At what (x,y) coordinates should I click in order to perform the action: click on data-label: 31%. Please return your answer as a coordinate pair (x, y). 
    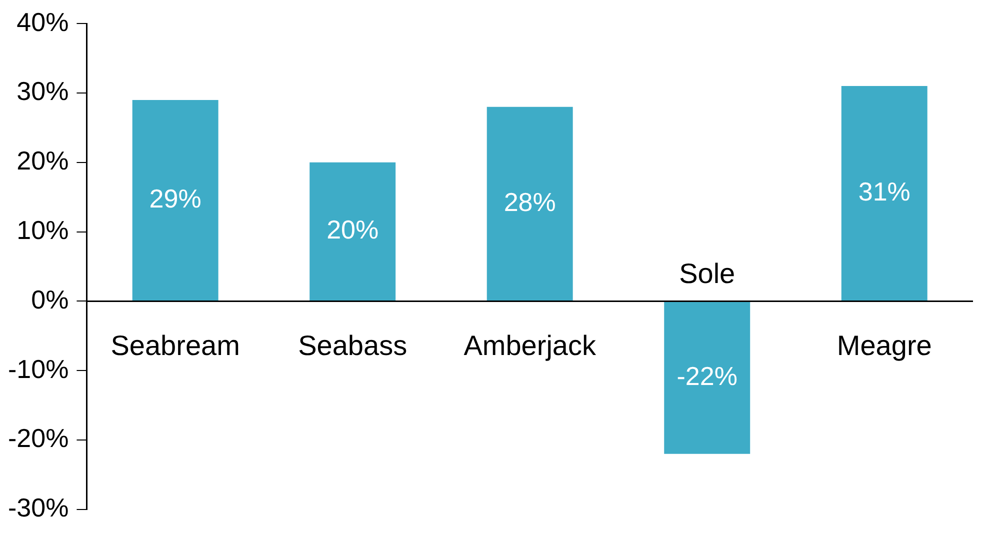
    Looking at the image, I should click on (884, 191).